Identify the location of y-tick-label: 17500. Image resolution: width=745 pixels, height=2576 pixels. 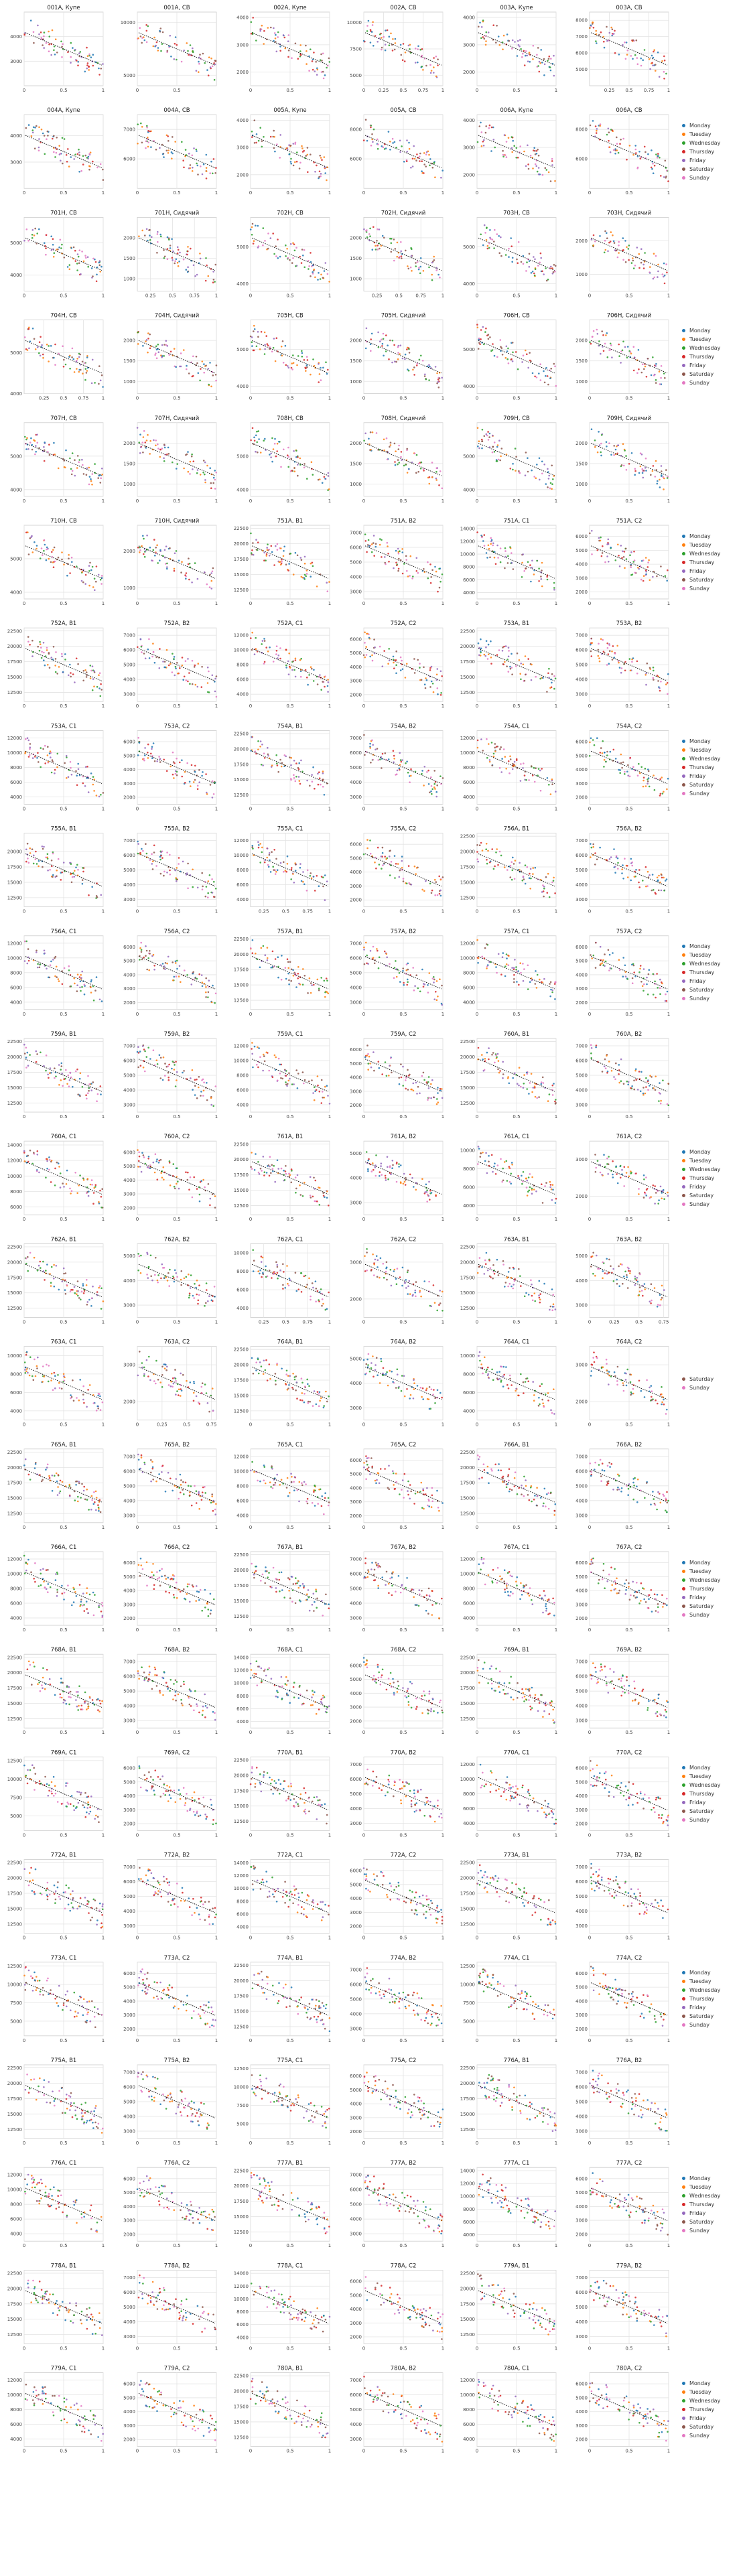
(242, 559).